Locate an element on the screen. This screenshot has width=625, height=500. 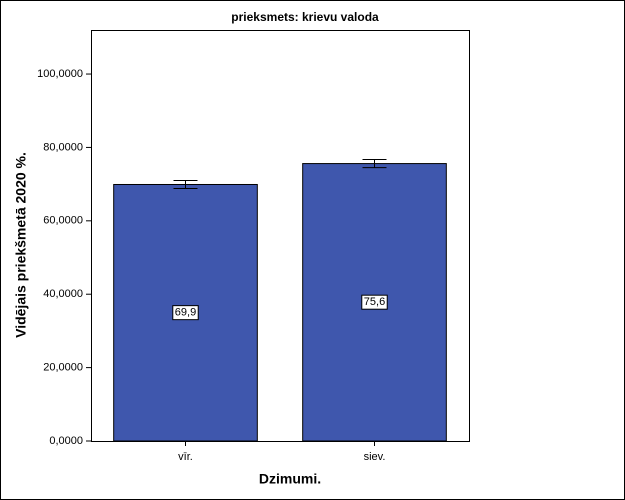
value-label: 75,6 is located at coordinates (374, 302).